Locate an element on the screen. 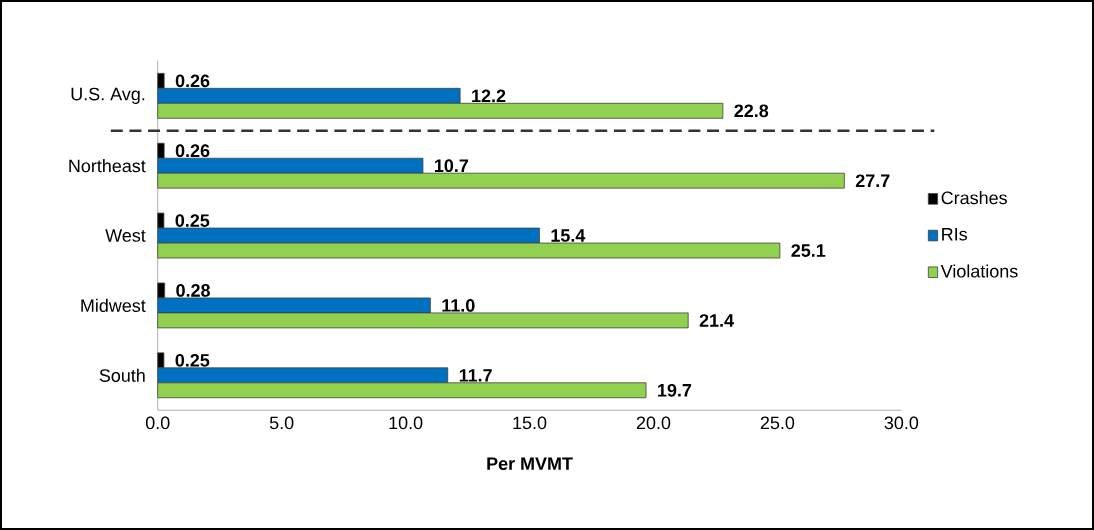 This screenshot has height=530, width=1094. data-label: 25.1 is located at coordinates (808, 250).